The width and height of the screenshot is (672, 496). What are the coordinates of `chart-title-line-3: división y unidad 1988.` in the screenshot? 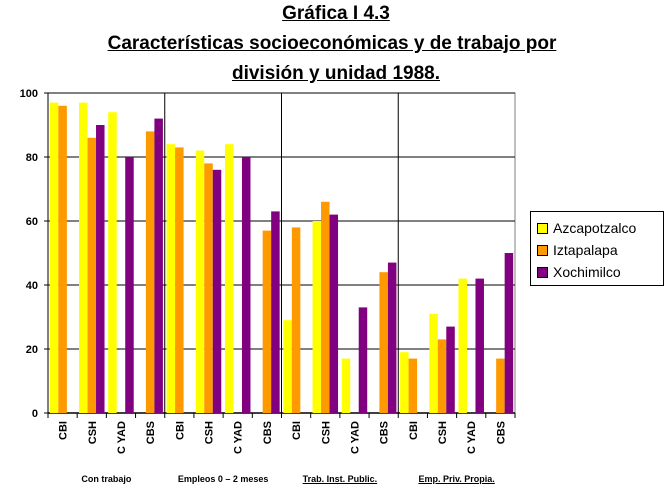 It's located at (335, 73).